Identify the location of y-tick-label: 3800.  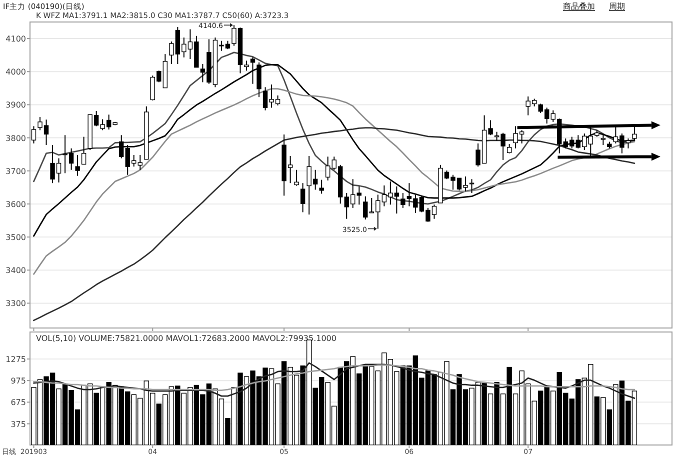
(16, 138).